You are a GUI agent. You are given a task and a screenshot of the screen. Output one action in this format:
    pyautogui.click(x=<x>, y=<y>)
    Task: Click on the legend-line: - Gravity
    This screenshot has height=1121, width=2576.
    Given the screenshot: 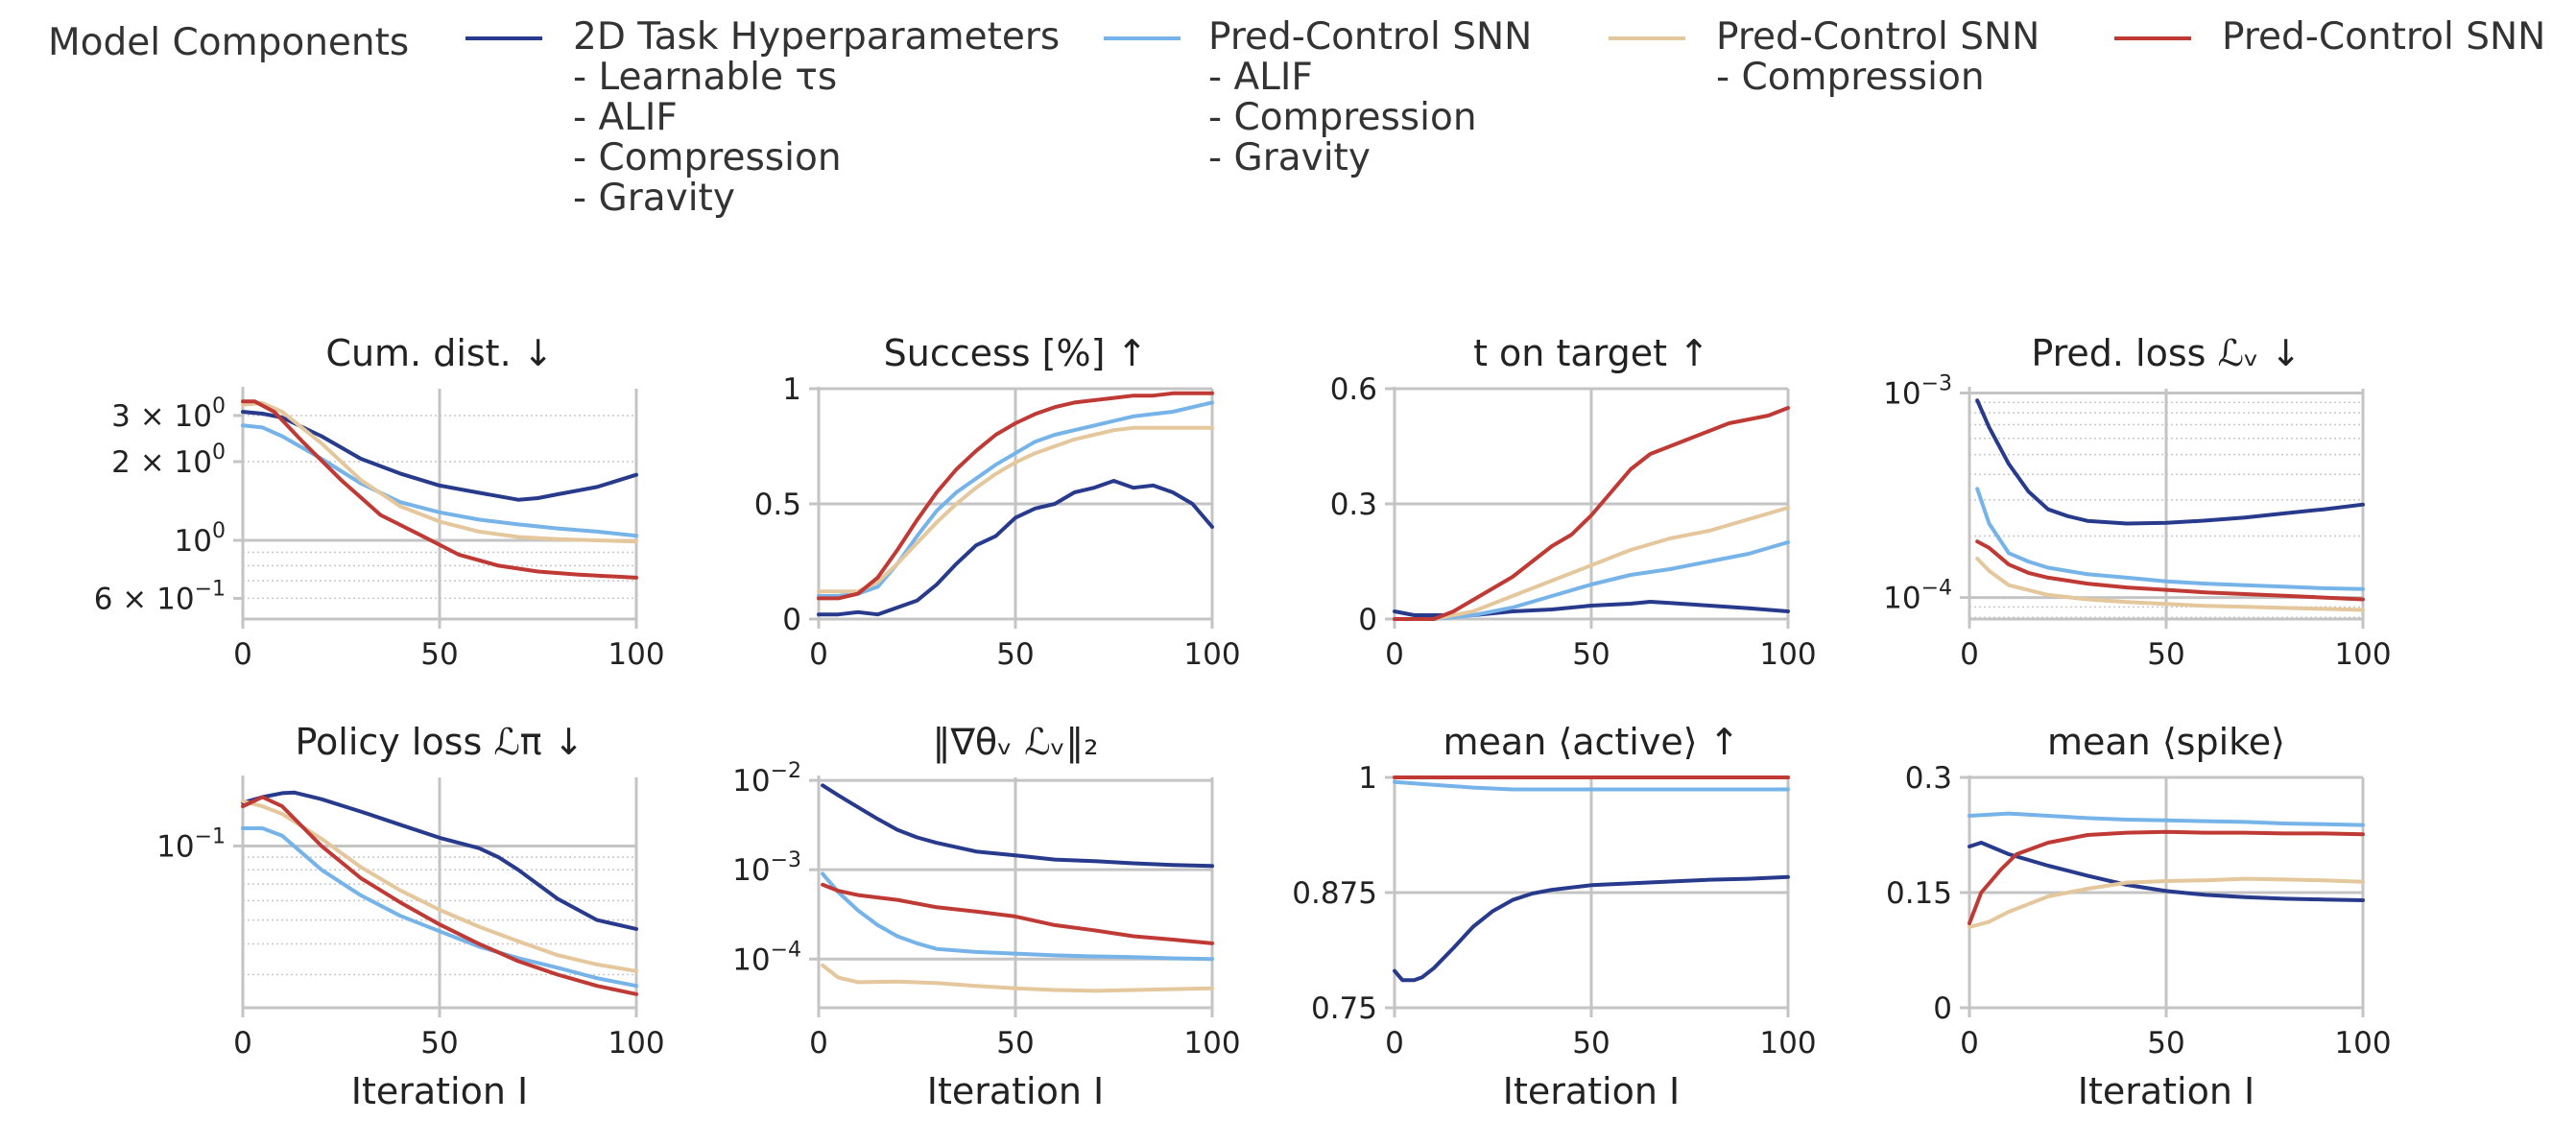 What is the action you would take?
    pyautogui.click(x=1289, y=157)
    